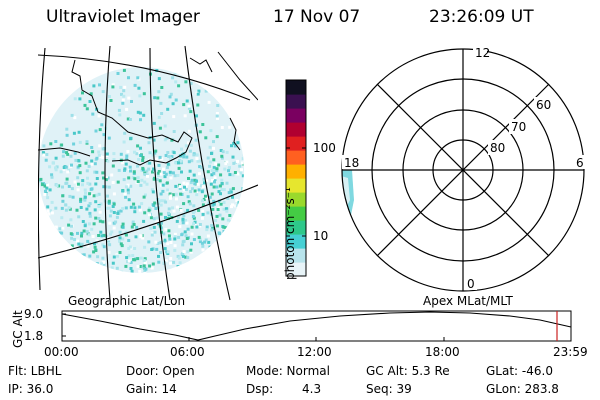 Image resolution: width=600 pixels, height=400 pixels. What do you see at coordinates (151, 389) in the screenshot?
I see `status-gain: Gain: 14` at bounding box center [151, 389].